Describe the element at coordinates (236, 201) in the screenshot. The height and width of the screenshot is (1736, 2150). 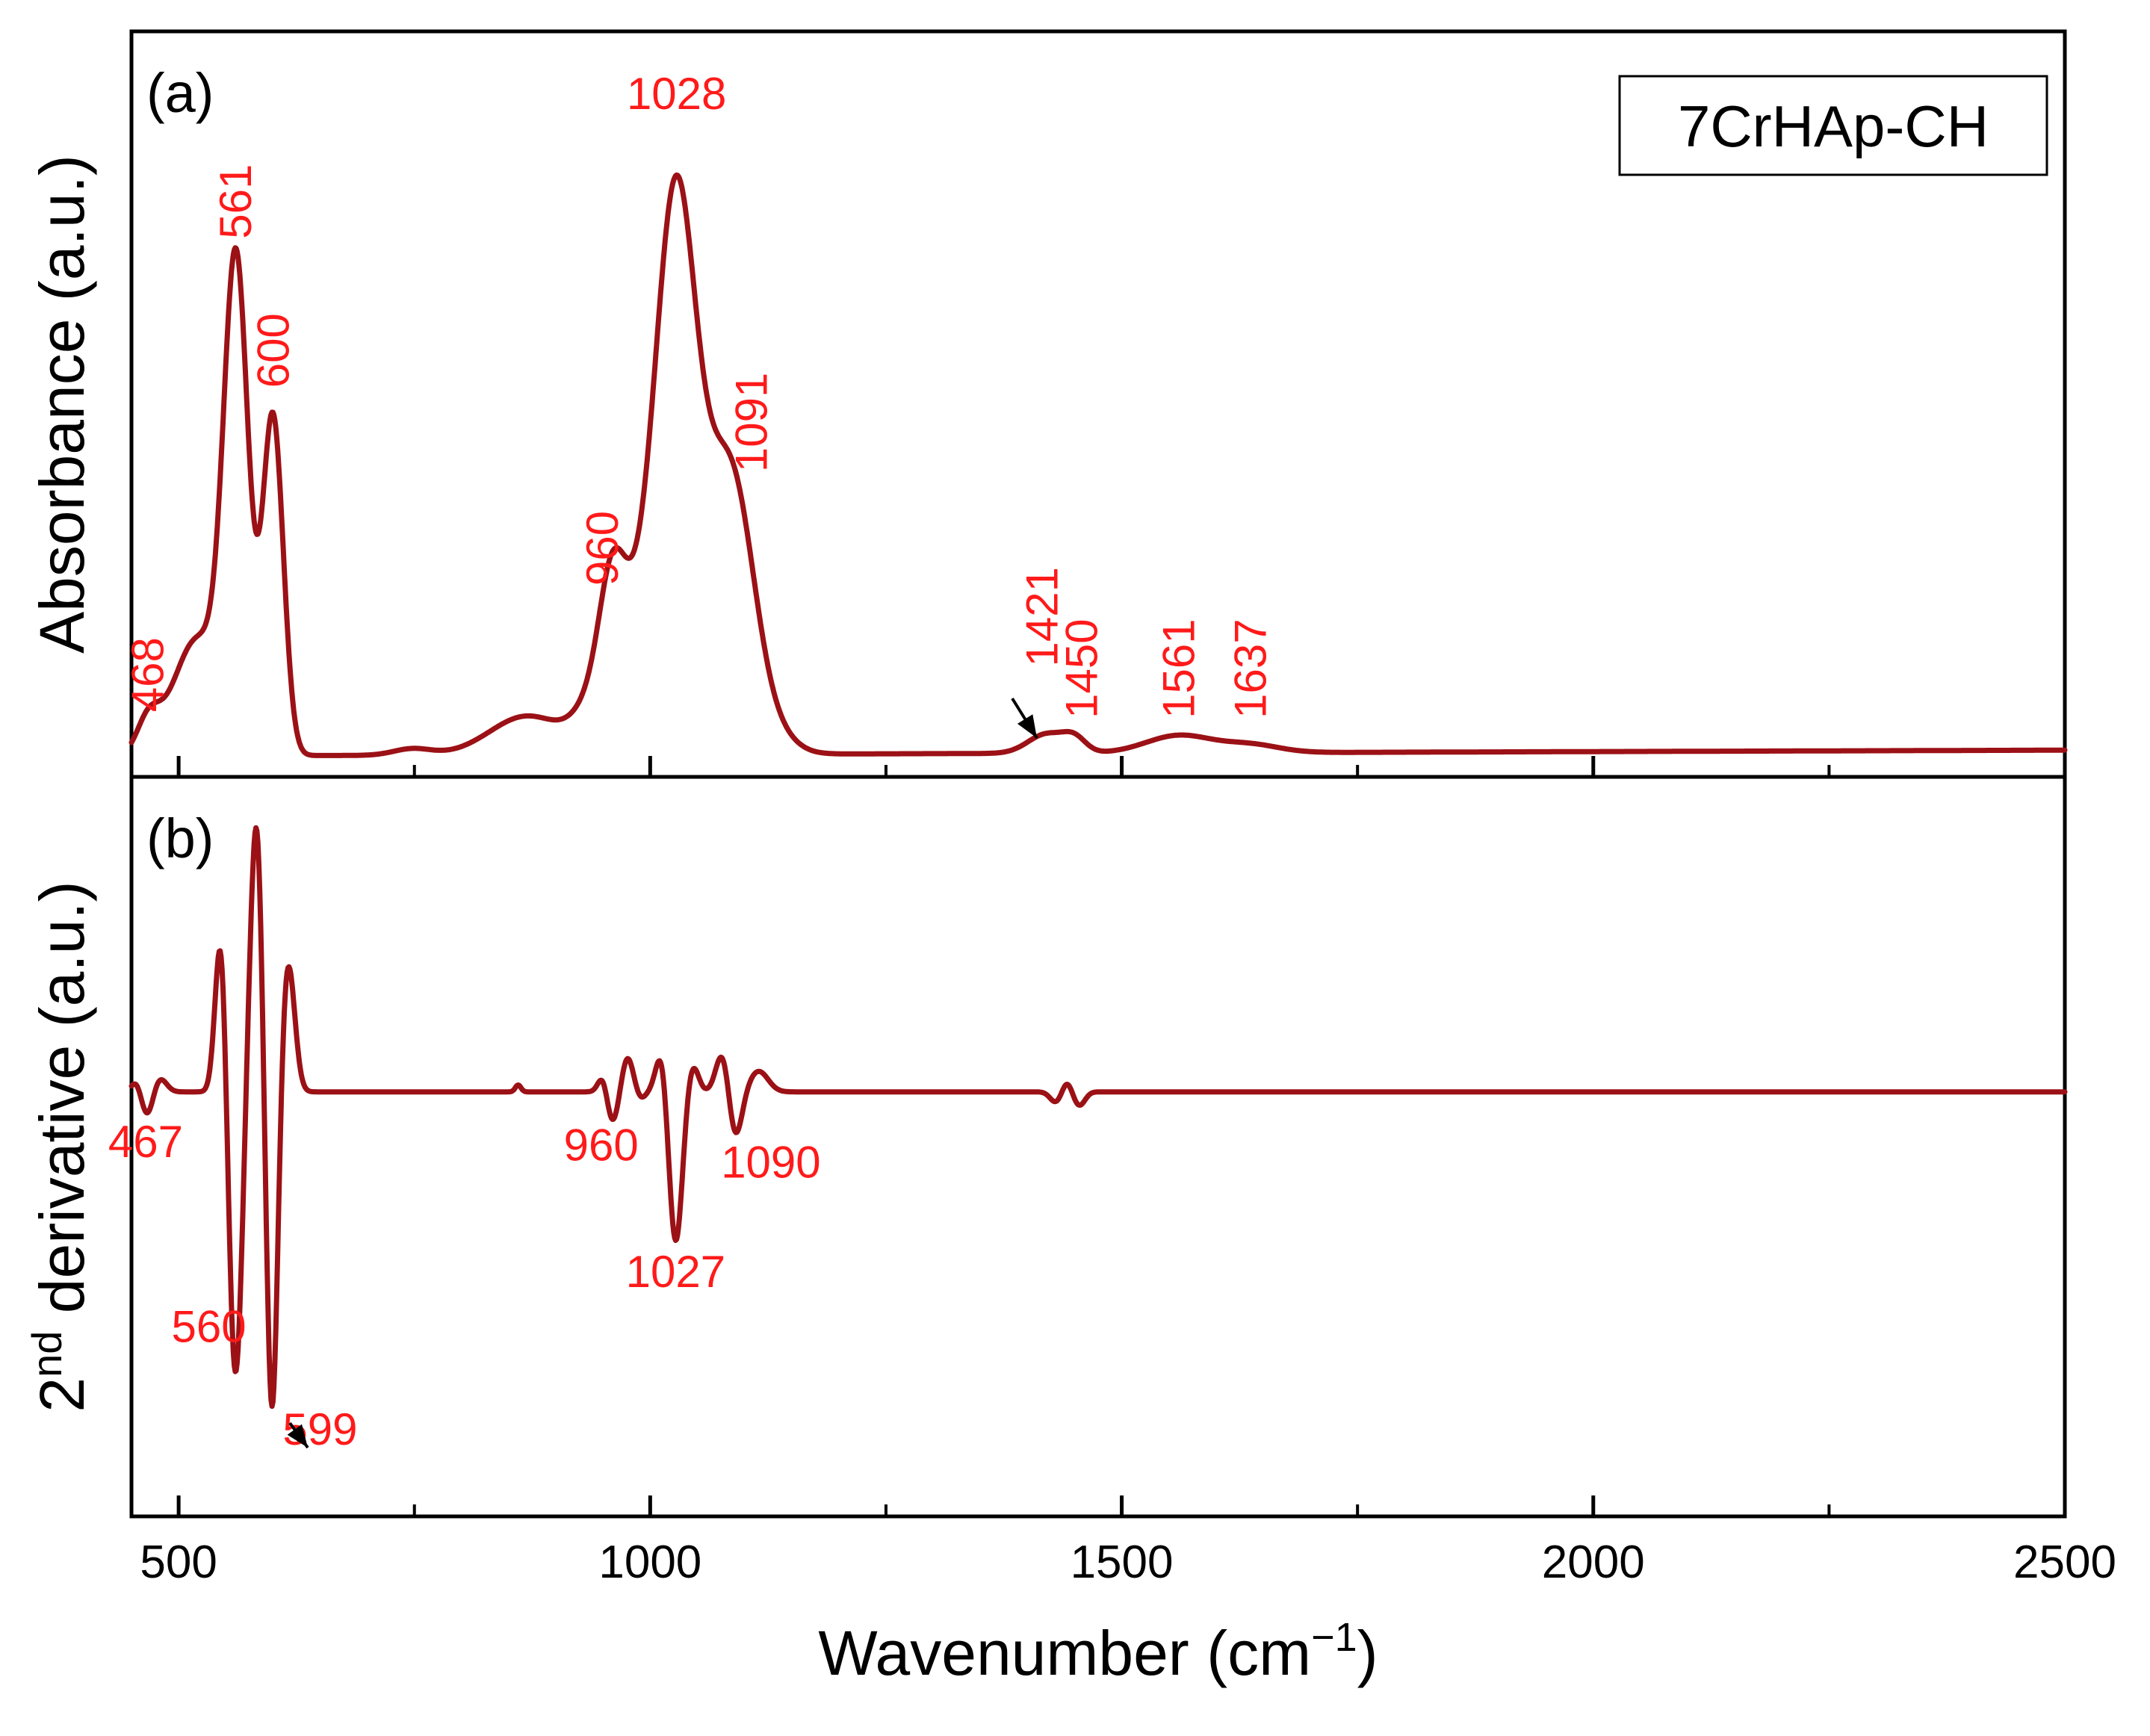
I see `peak-label-a-561: 561` at that location.